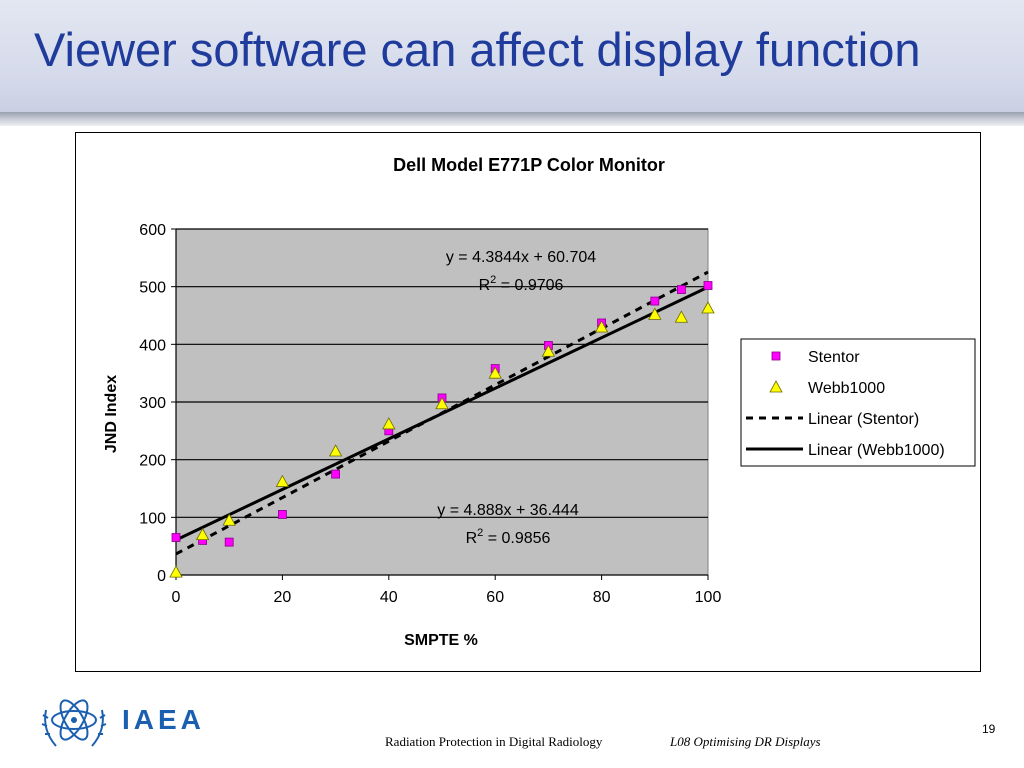  Describe the element at coordinates (152, 288) in the screenshot. I see `y-tick-label: 500` at that location.